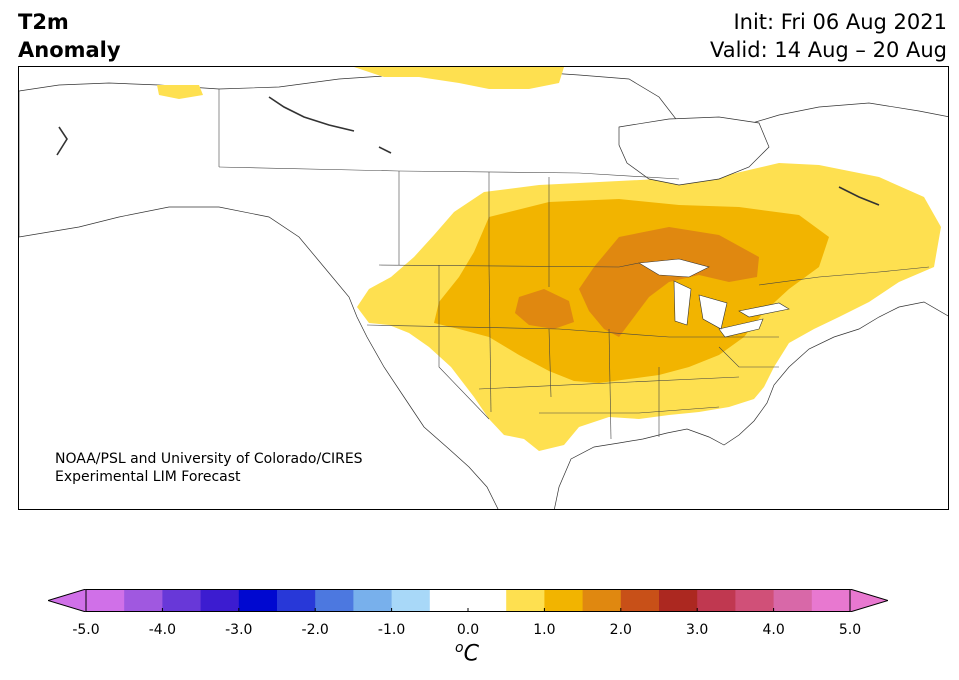  I want to click on init-date: Init: Fri 06 Aug 2021, so click(840, 22).